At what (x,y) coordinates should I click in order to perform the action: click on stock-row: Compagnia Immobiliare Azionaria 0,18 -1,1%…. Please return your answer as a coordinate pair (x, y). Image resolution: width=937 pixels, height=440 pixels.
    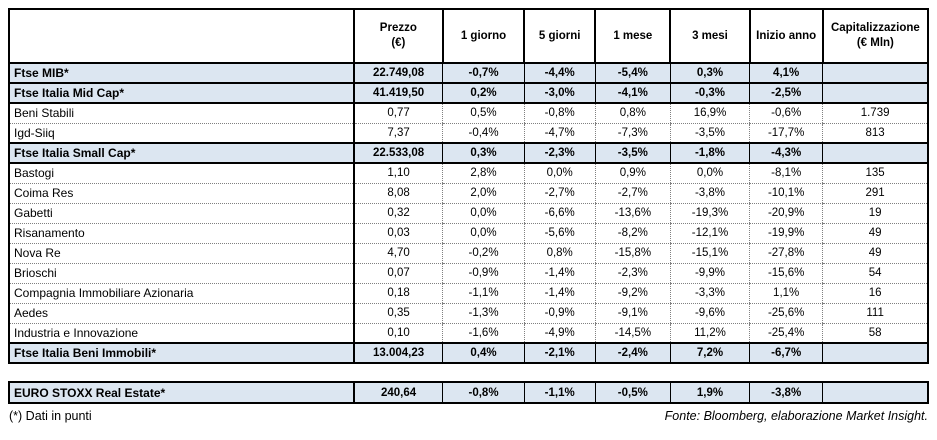
    Looking at the image, I should click on (468, 293).